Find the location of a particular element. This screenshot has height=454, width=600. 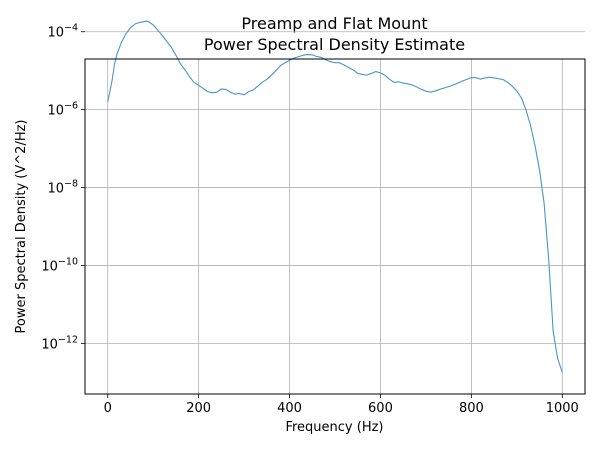

x-tick-label: 200 is located at coordinates (198, 408).